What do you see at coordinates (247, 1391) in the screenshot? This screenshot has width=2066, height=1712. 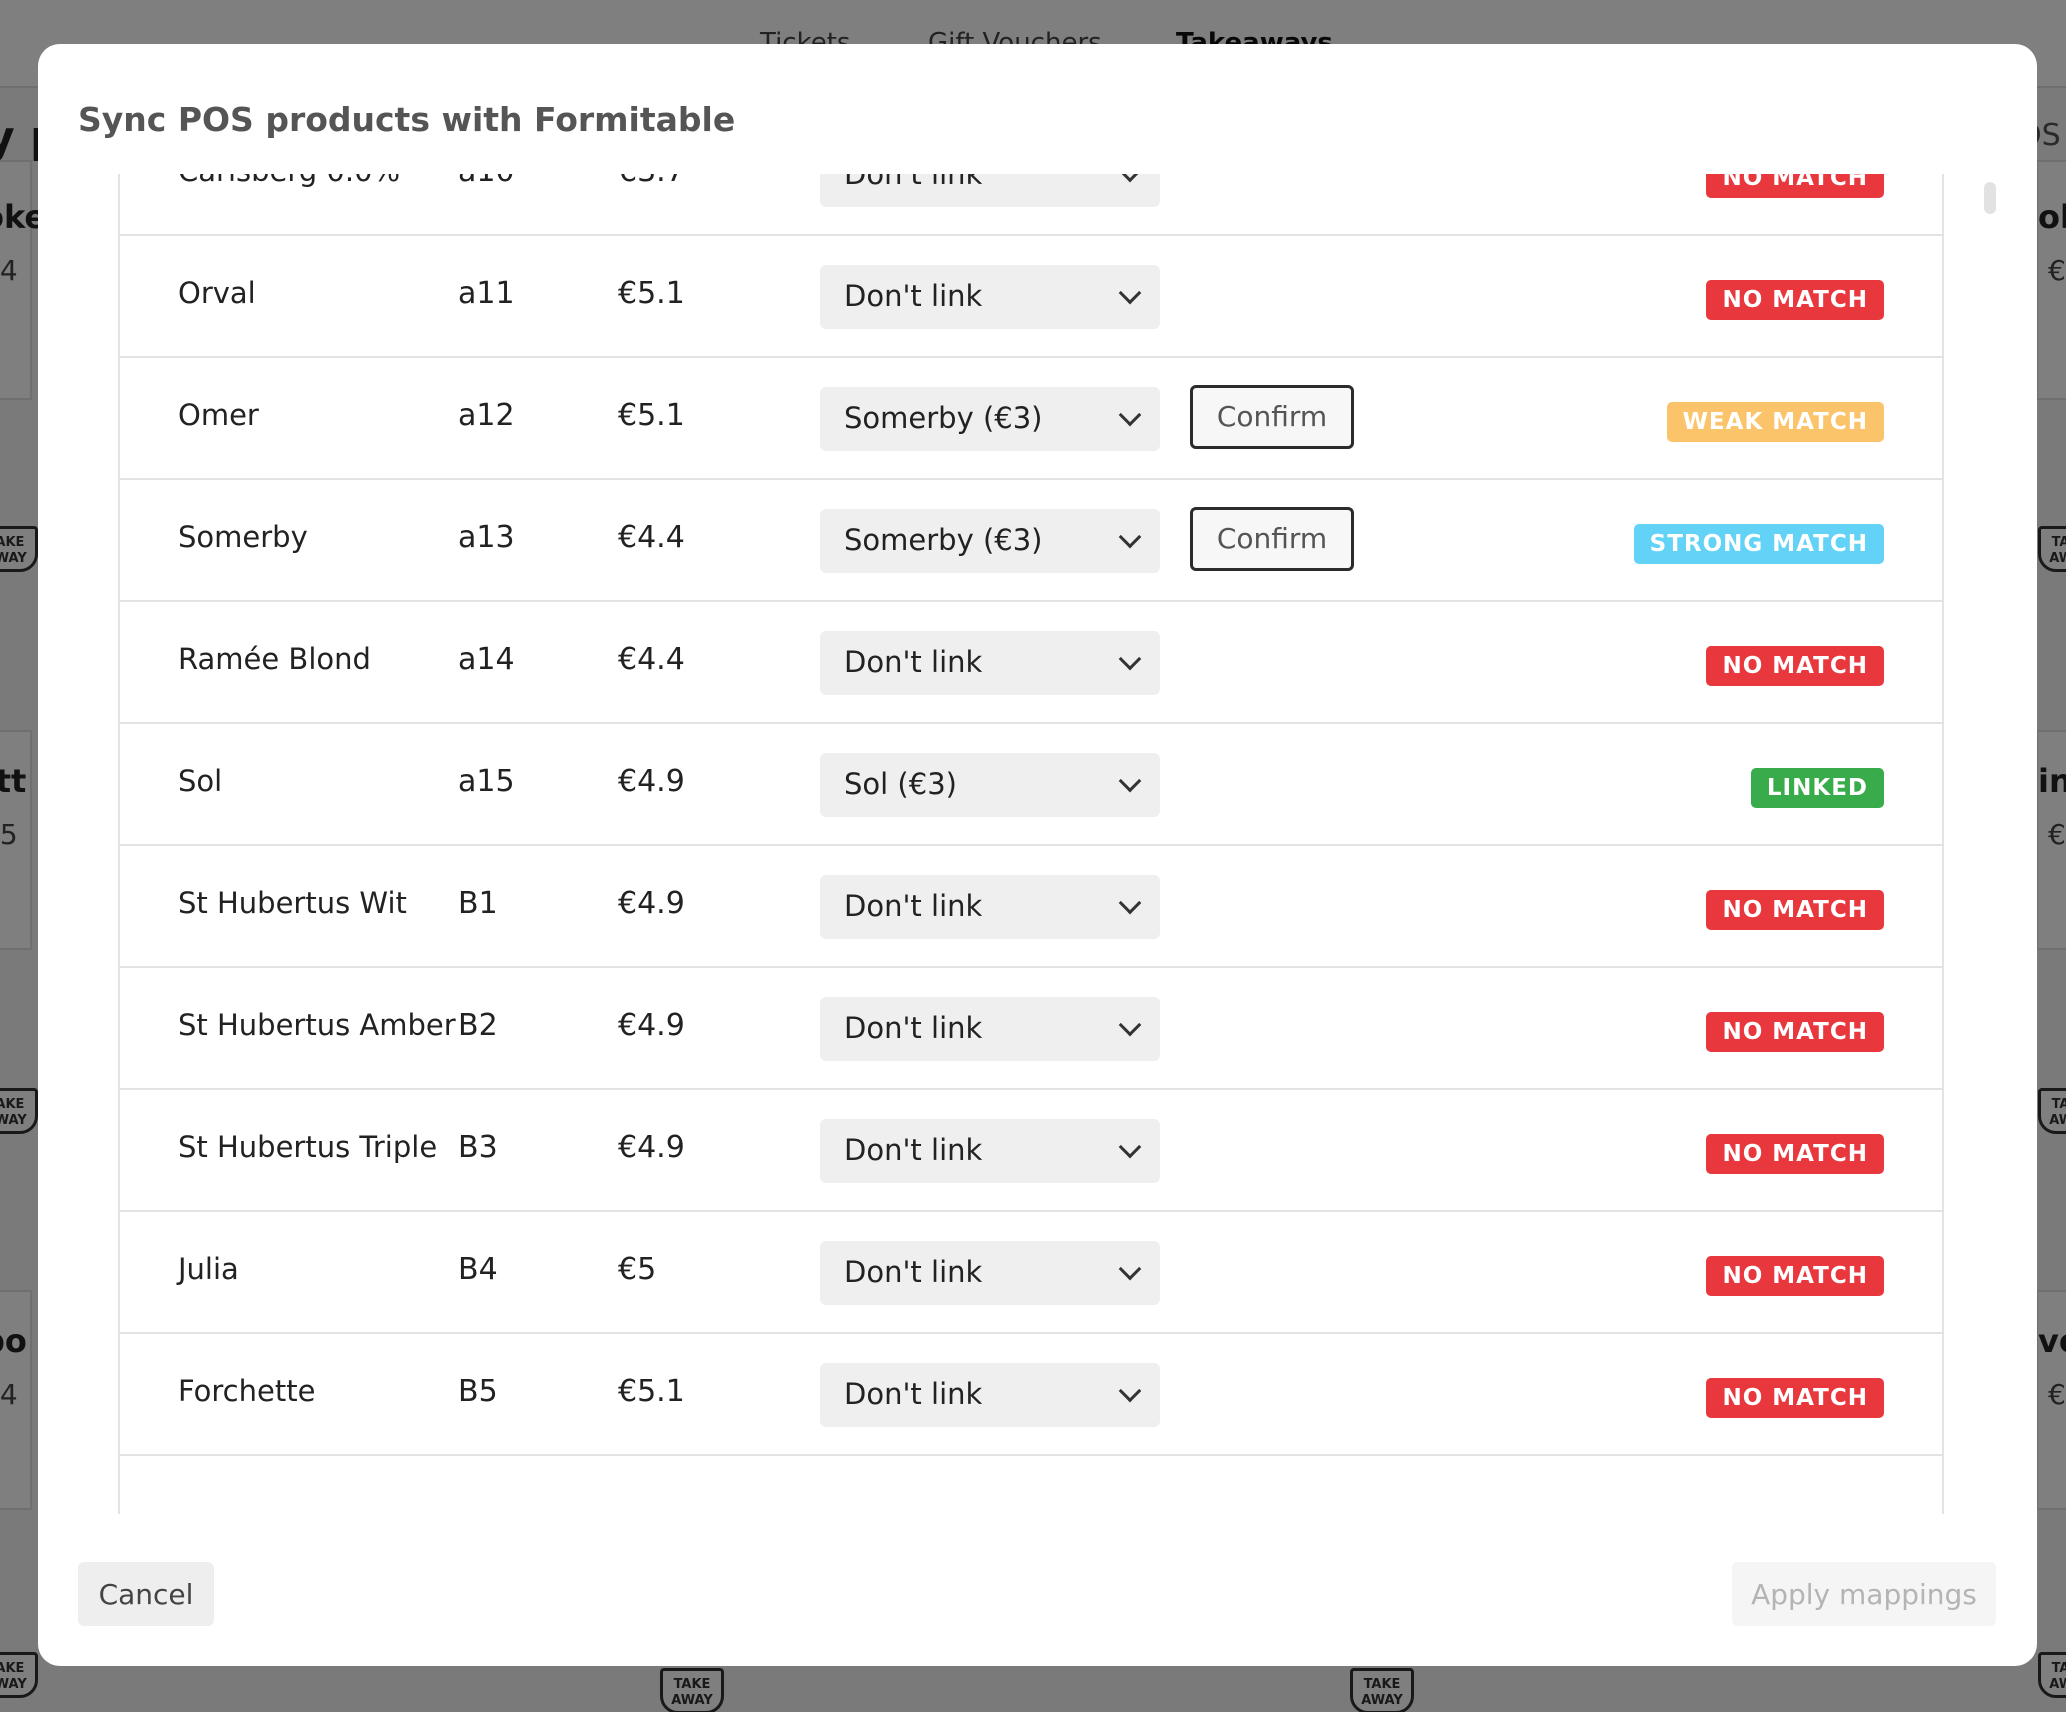 I see `product-name: Forchette` at bounding box center [247, 1391].